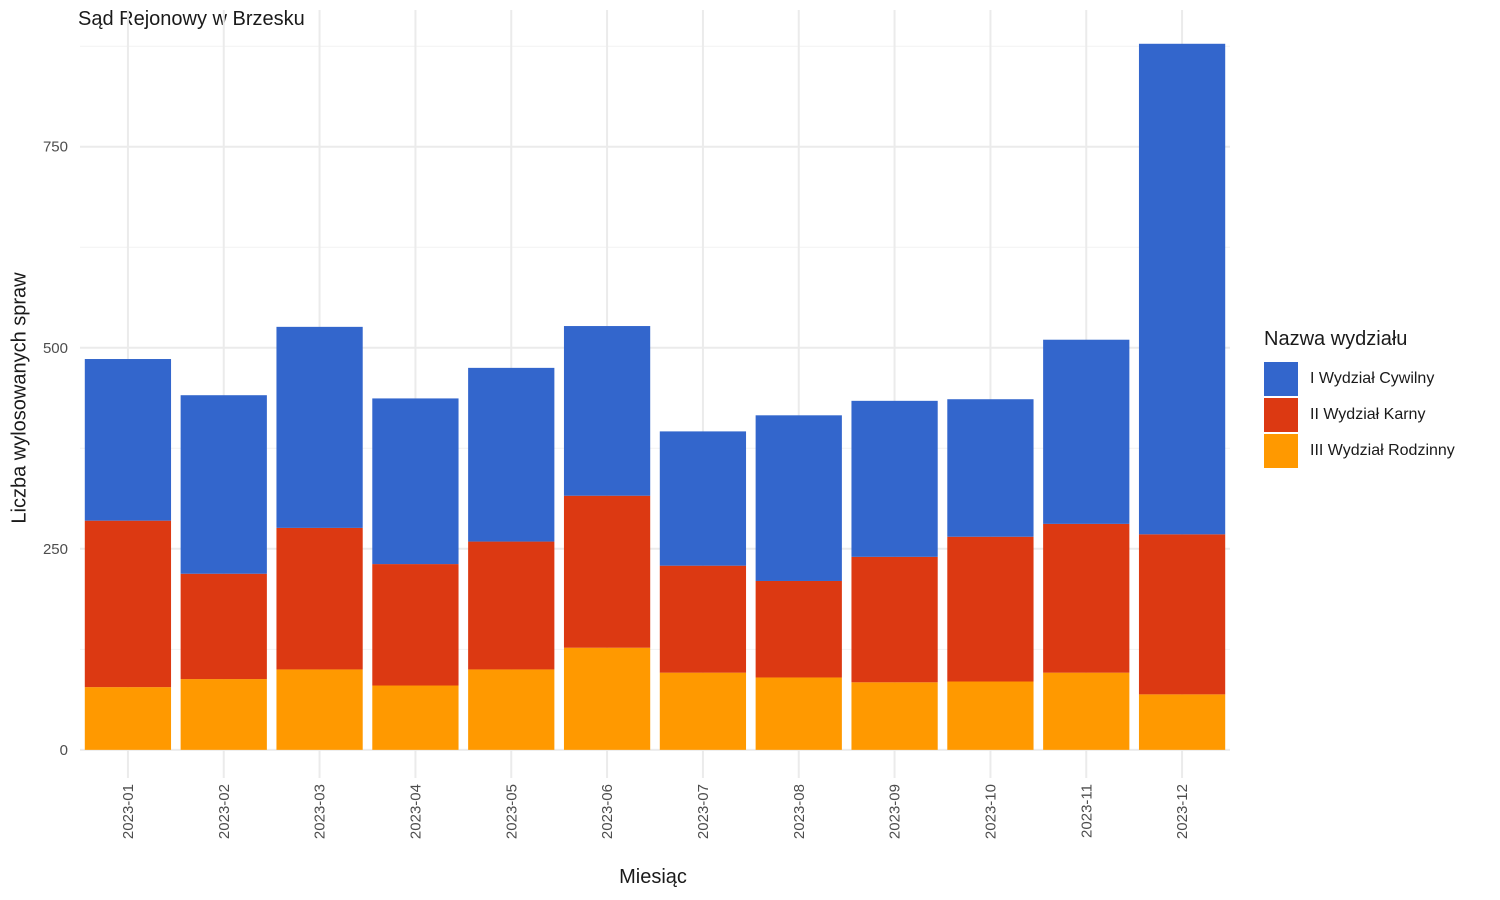 This screenshot has width=1500, height=900. Describe the element at coordinates (653, 877) in the screenshot. I see `x-axis-label: Miesiąc` at that location.